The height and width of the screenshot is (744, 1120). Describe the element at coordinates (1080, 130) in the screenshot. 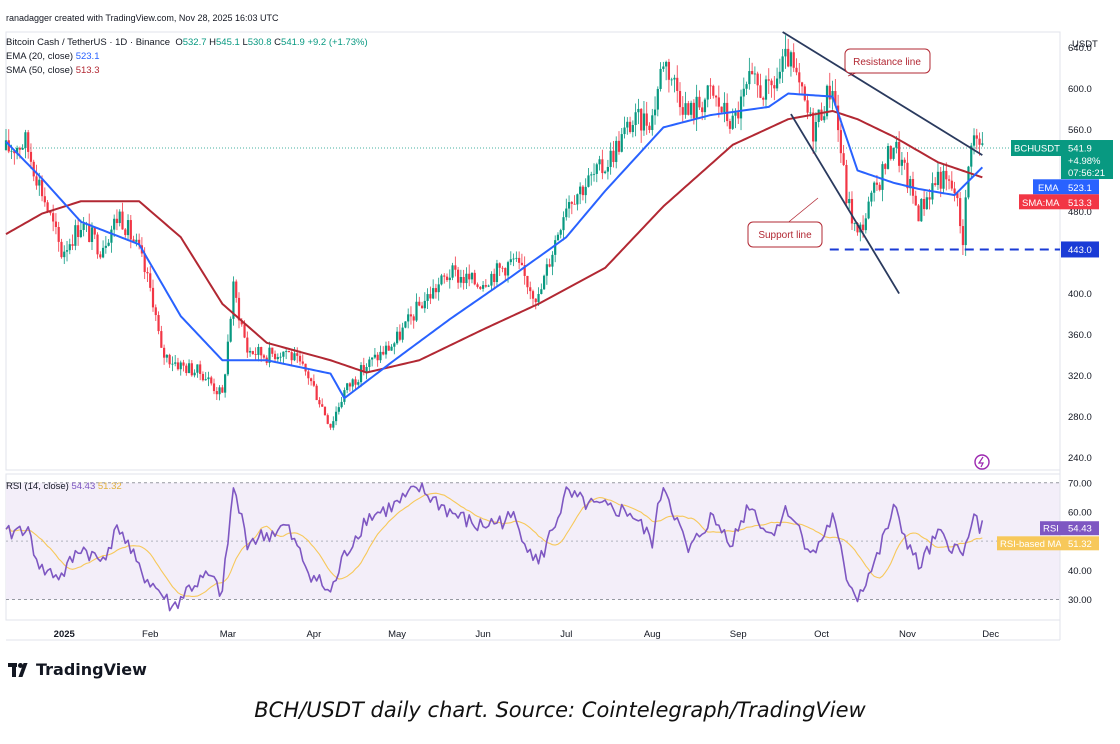

I see `price-tick-label: 560.0` at that location.